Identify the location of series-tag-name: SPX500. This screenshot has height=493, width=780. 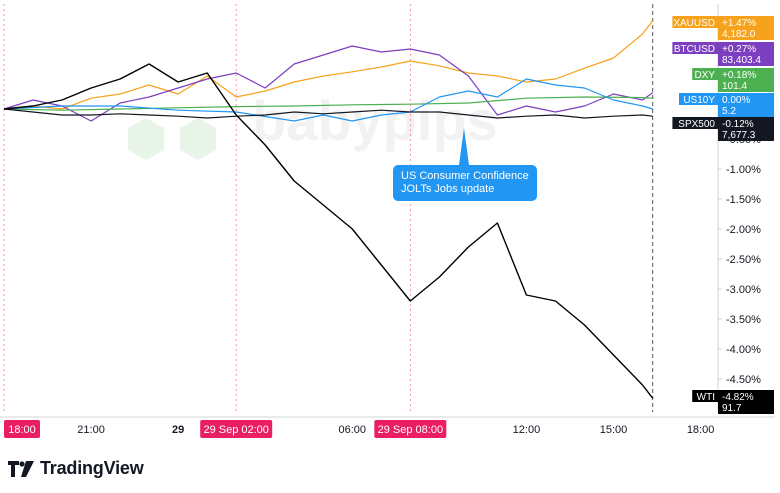
(696, 124).